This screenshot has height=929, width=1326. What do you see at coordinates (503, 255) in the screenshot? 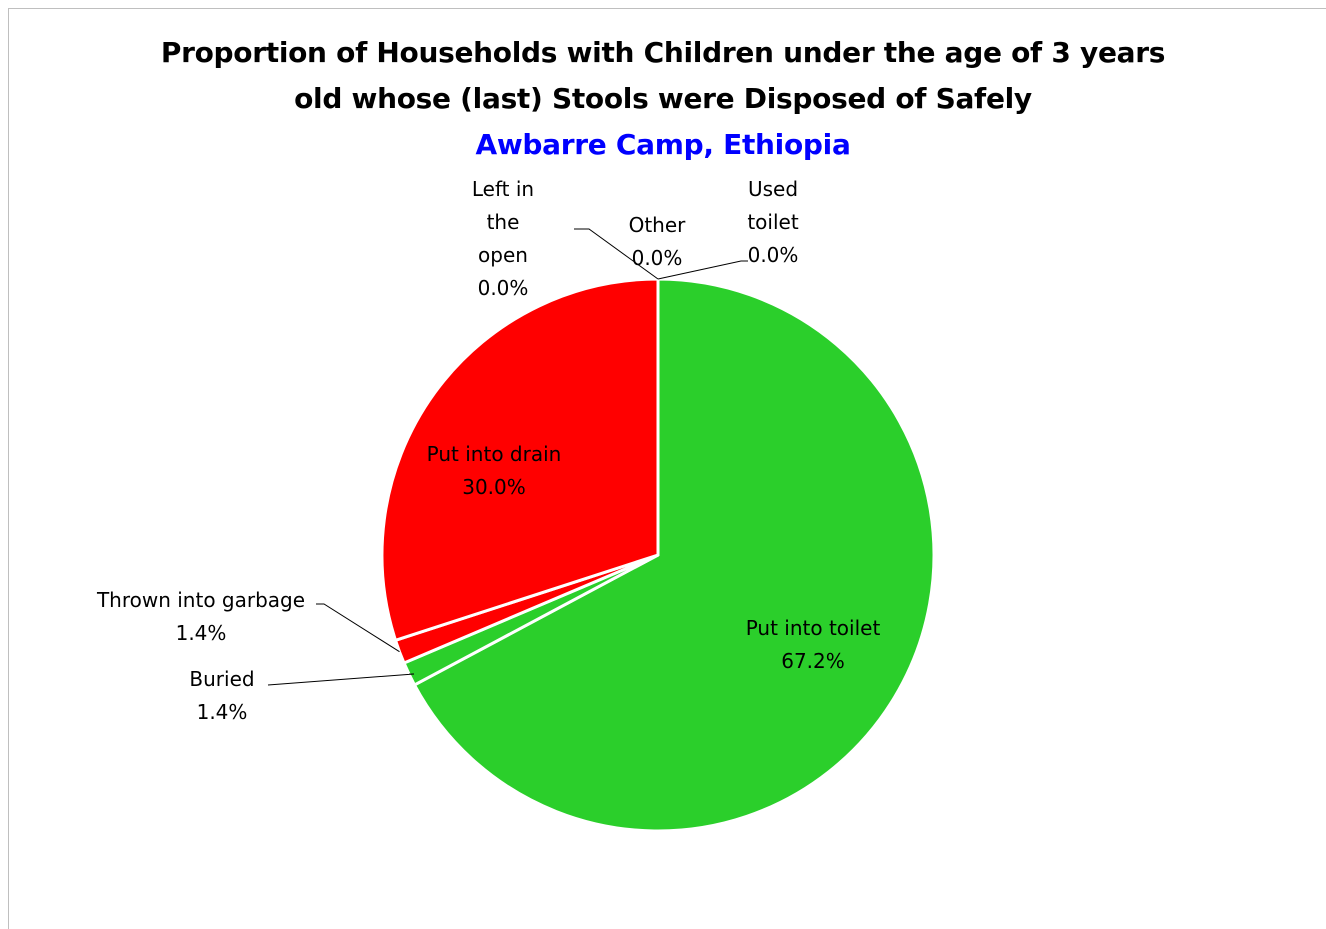
I see `slice-category-label: open` at bounding box center [503, 255].